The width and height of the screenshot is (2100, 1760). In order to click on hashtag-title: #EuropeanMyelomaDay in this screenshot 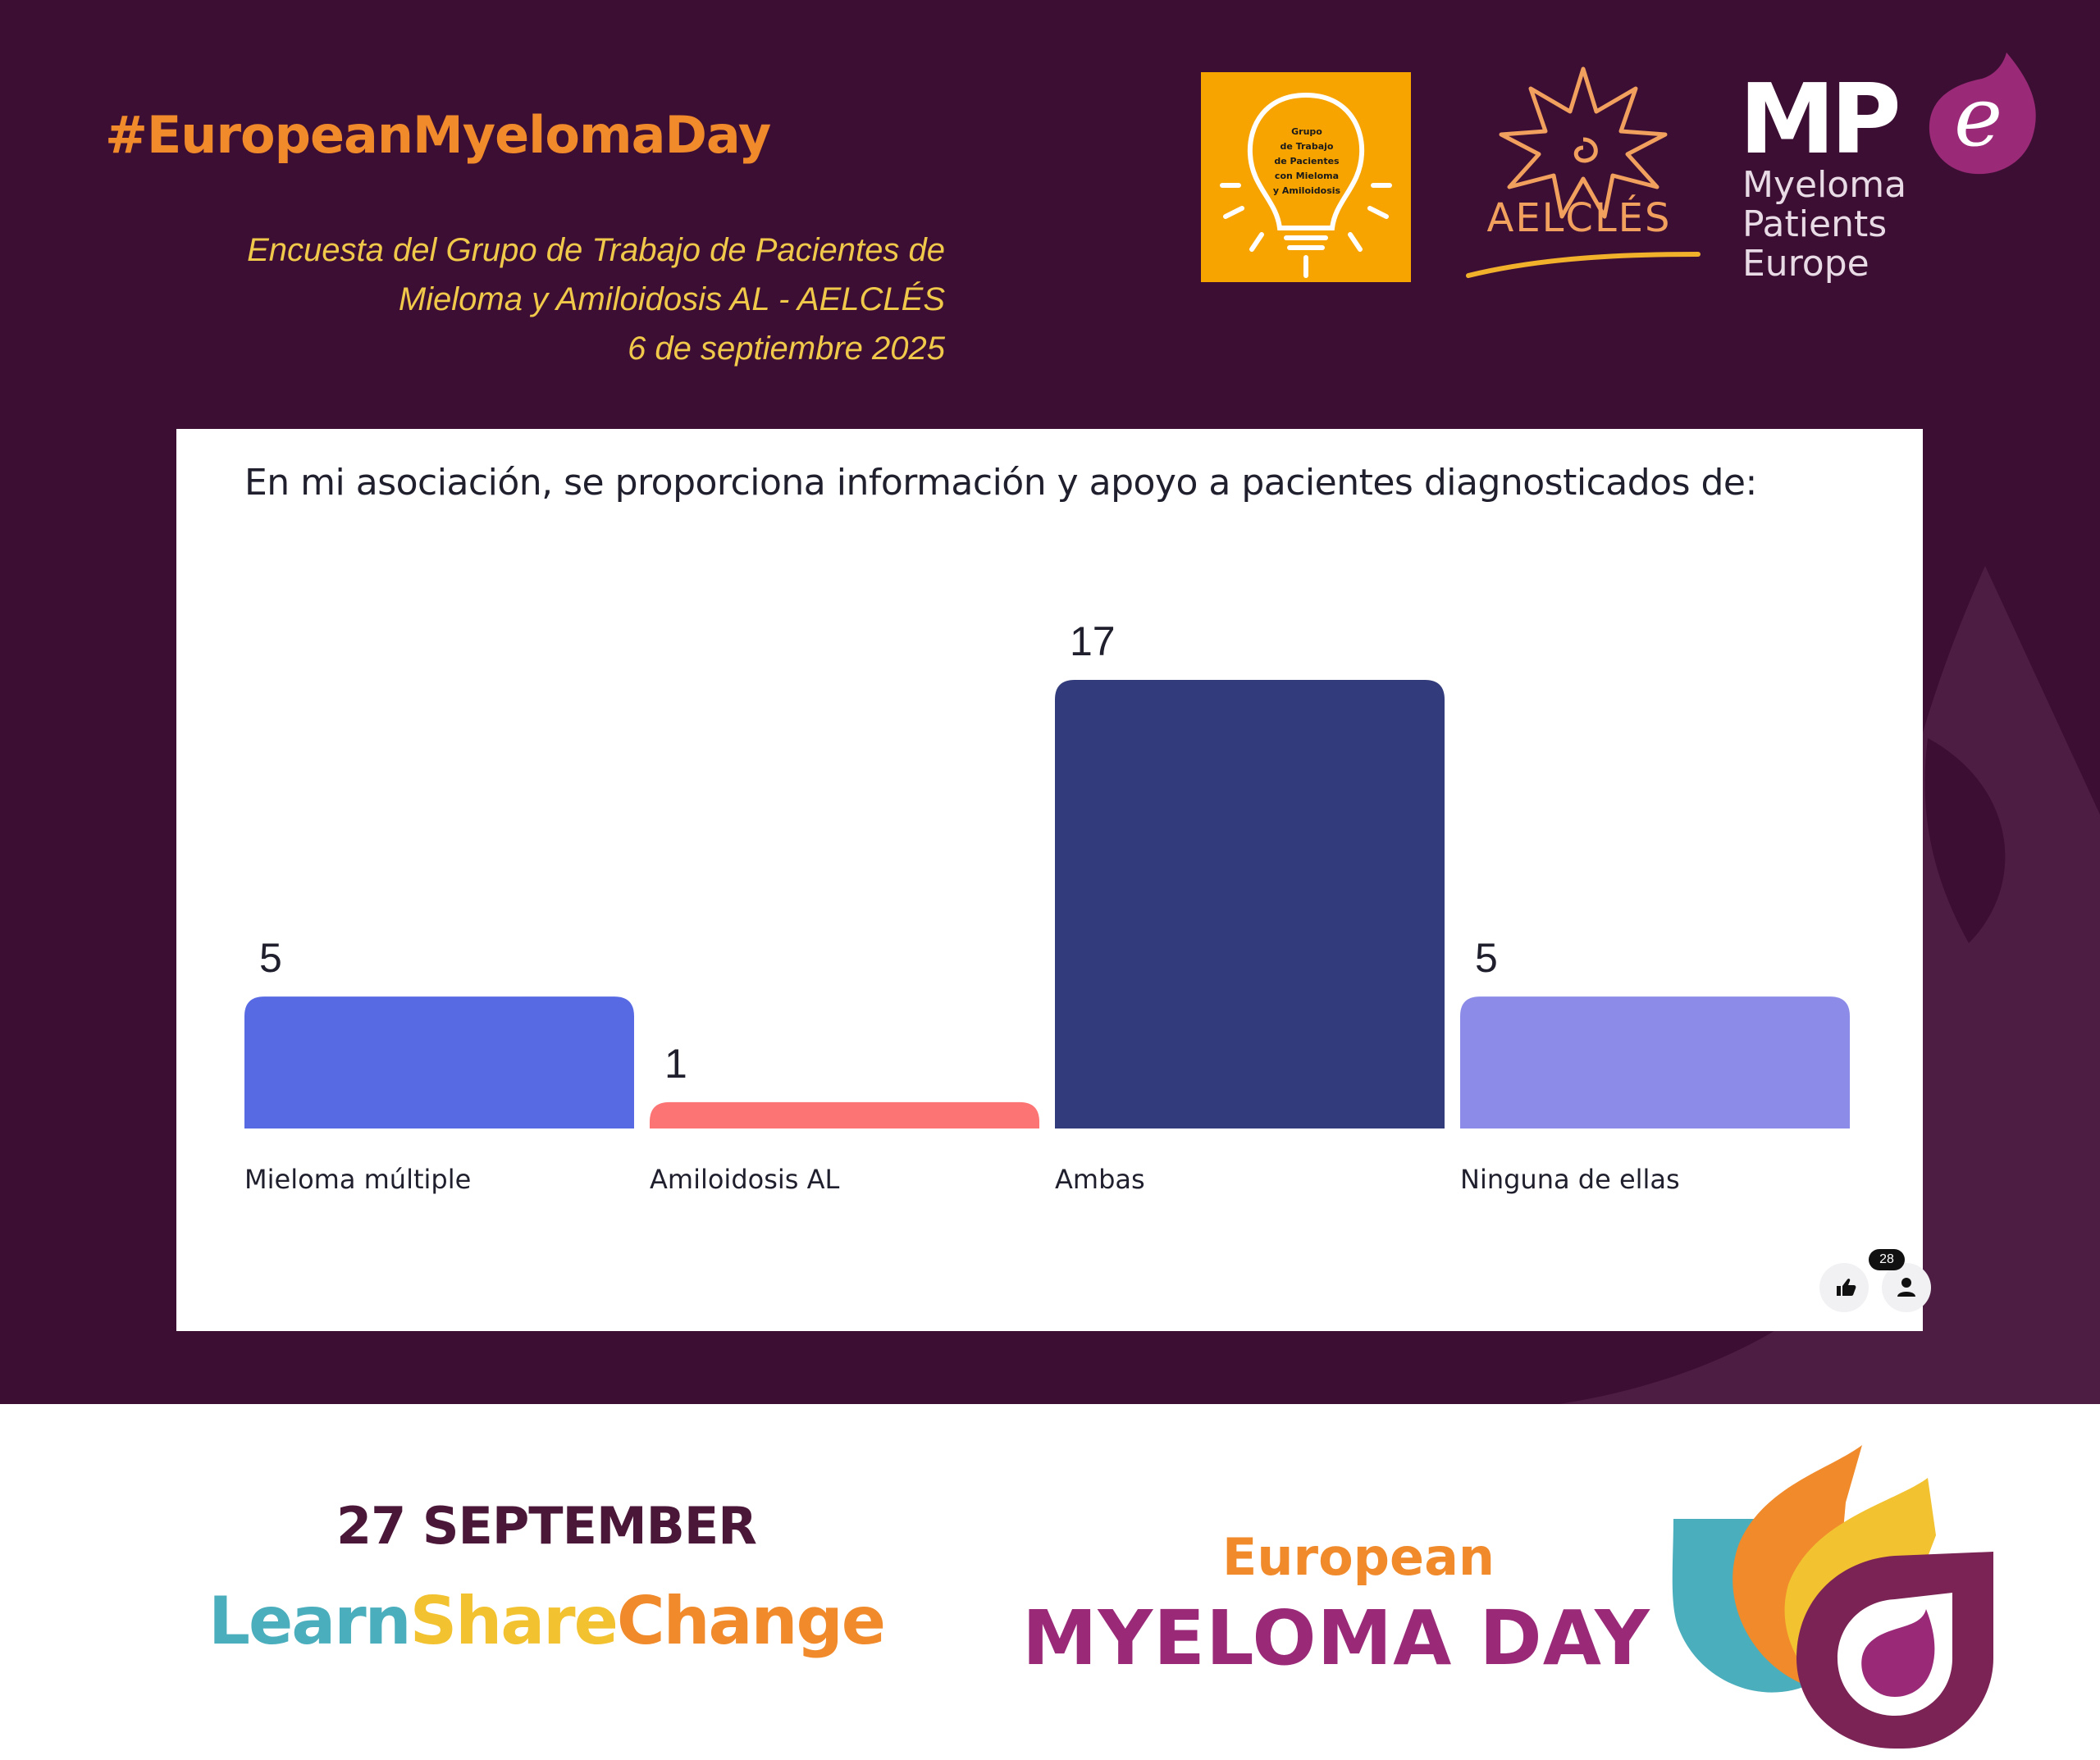, I will do `click(438, 135)`.